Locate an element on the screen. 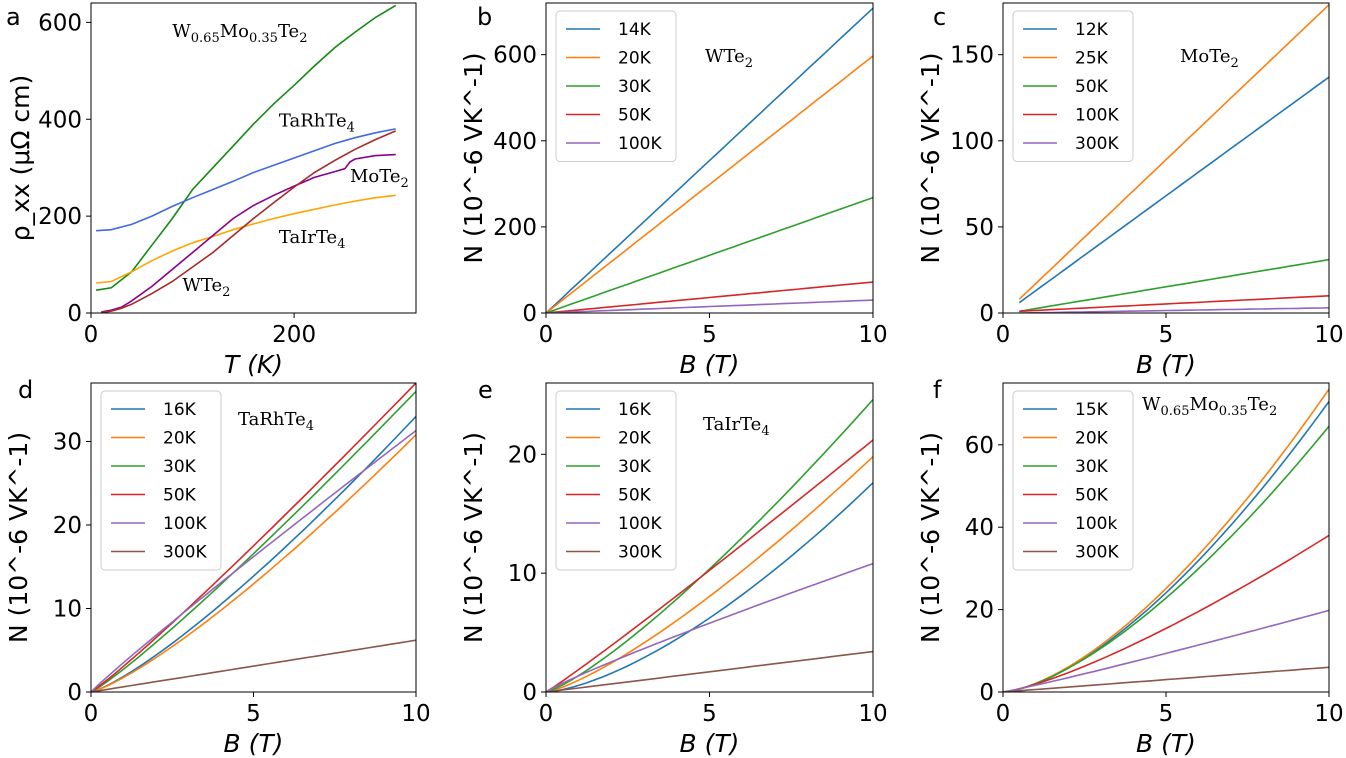 This screenshot has width=1346, height=758. curve-annotation: W0.65Mo0.35Te2 is located at coordinates (239, 33).